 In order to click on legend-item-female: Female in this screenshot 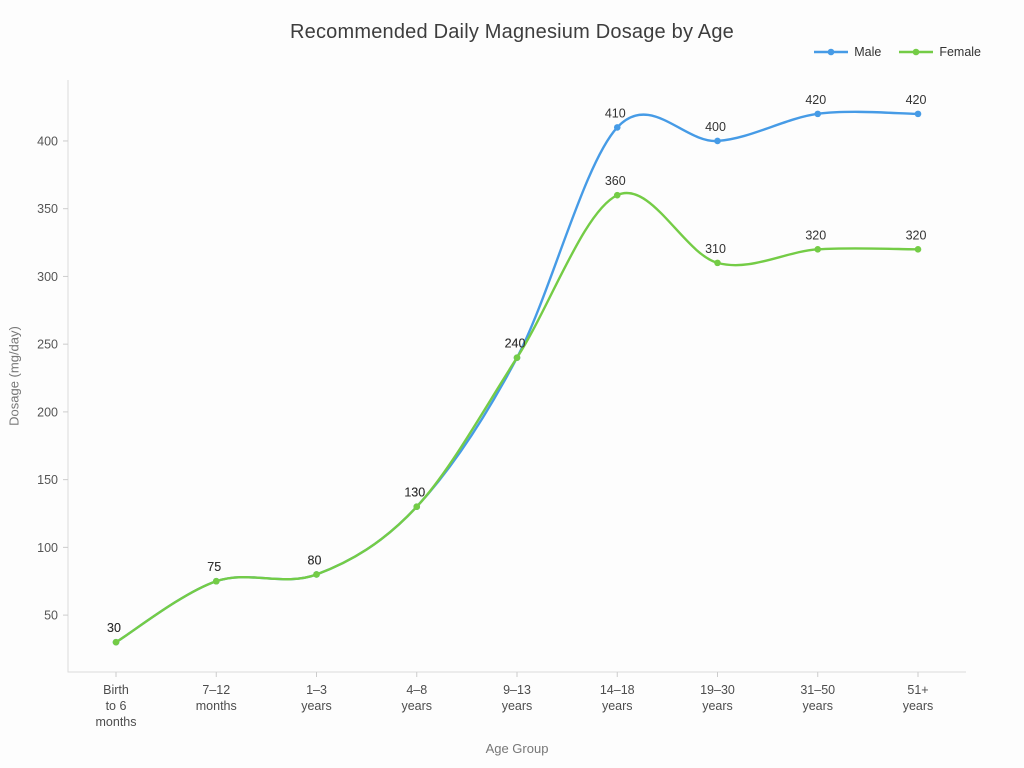, I will do `click(940, 52)`.